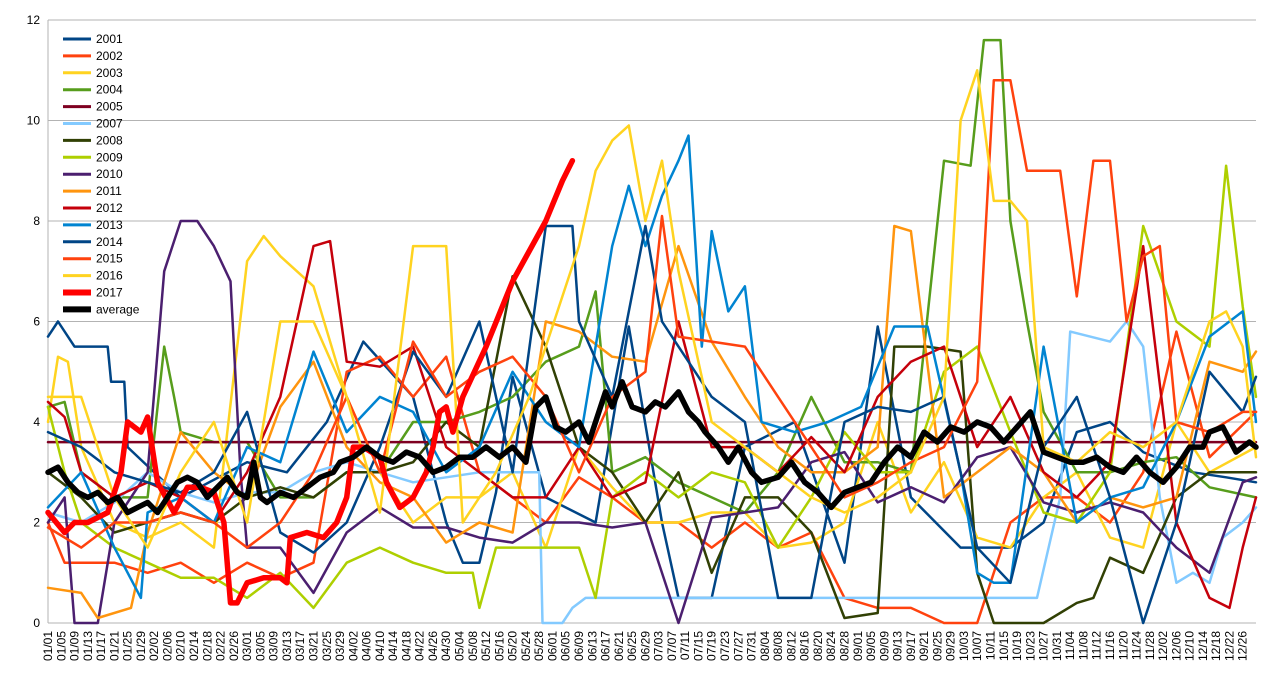 This screenshot has height=679, width=1263. What do you see at coordinates (36, 523) in the screenshot?
I see `y-tick-label: 2` at bounding box center [36, 523].